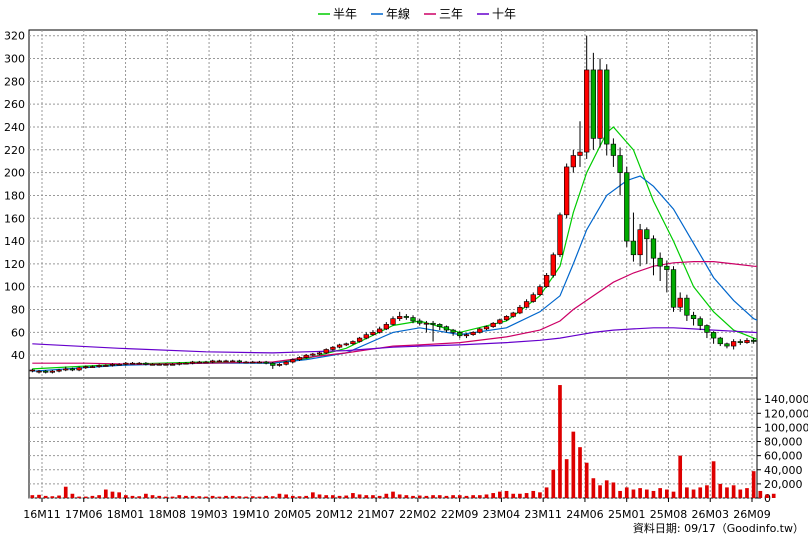 The height and width of the screenshot is (540, 808). What do you see at coordinates (504, 14) in the screenshot?
I see `legend-entry: 十年` at bounding box center [504, 14].